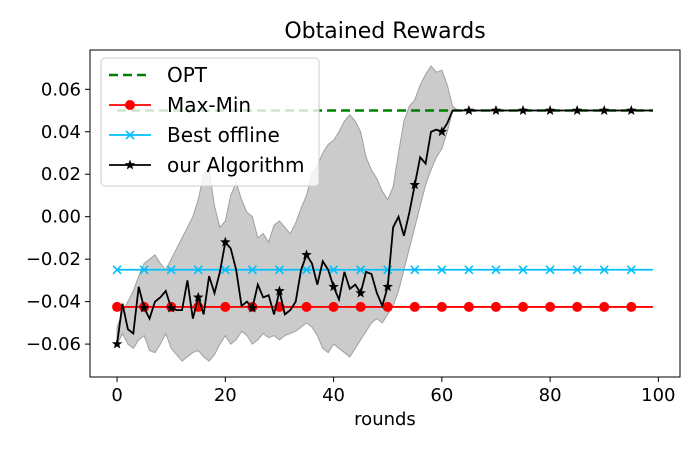  I want to click on legend: OPT Max-Min Best offline our Algorithm, so click(210, 122).